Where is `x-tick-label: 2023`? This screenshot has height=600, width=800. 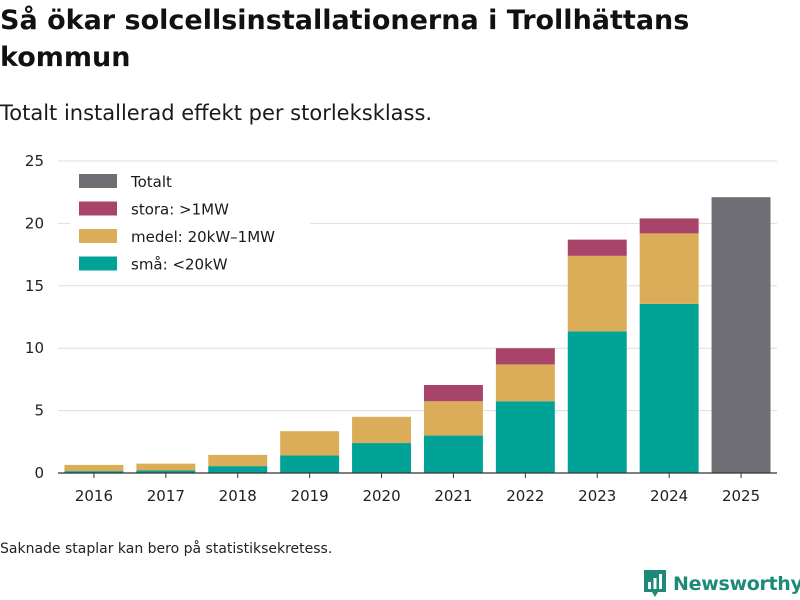
x-tick-label: 2023 is located at coordinates (597, 496).